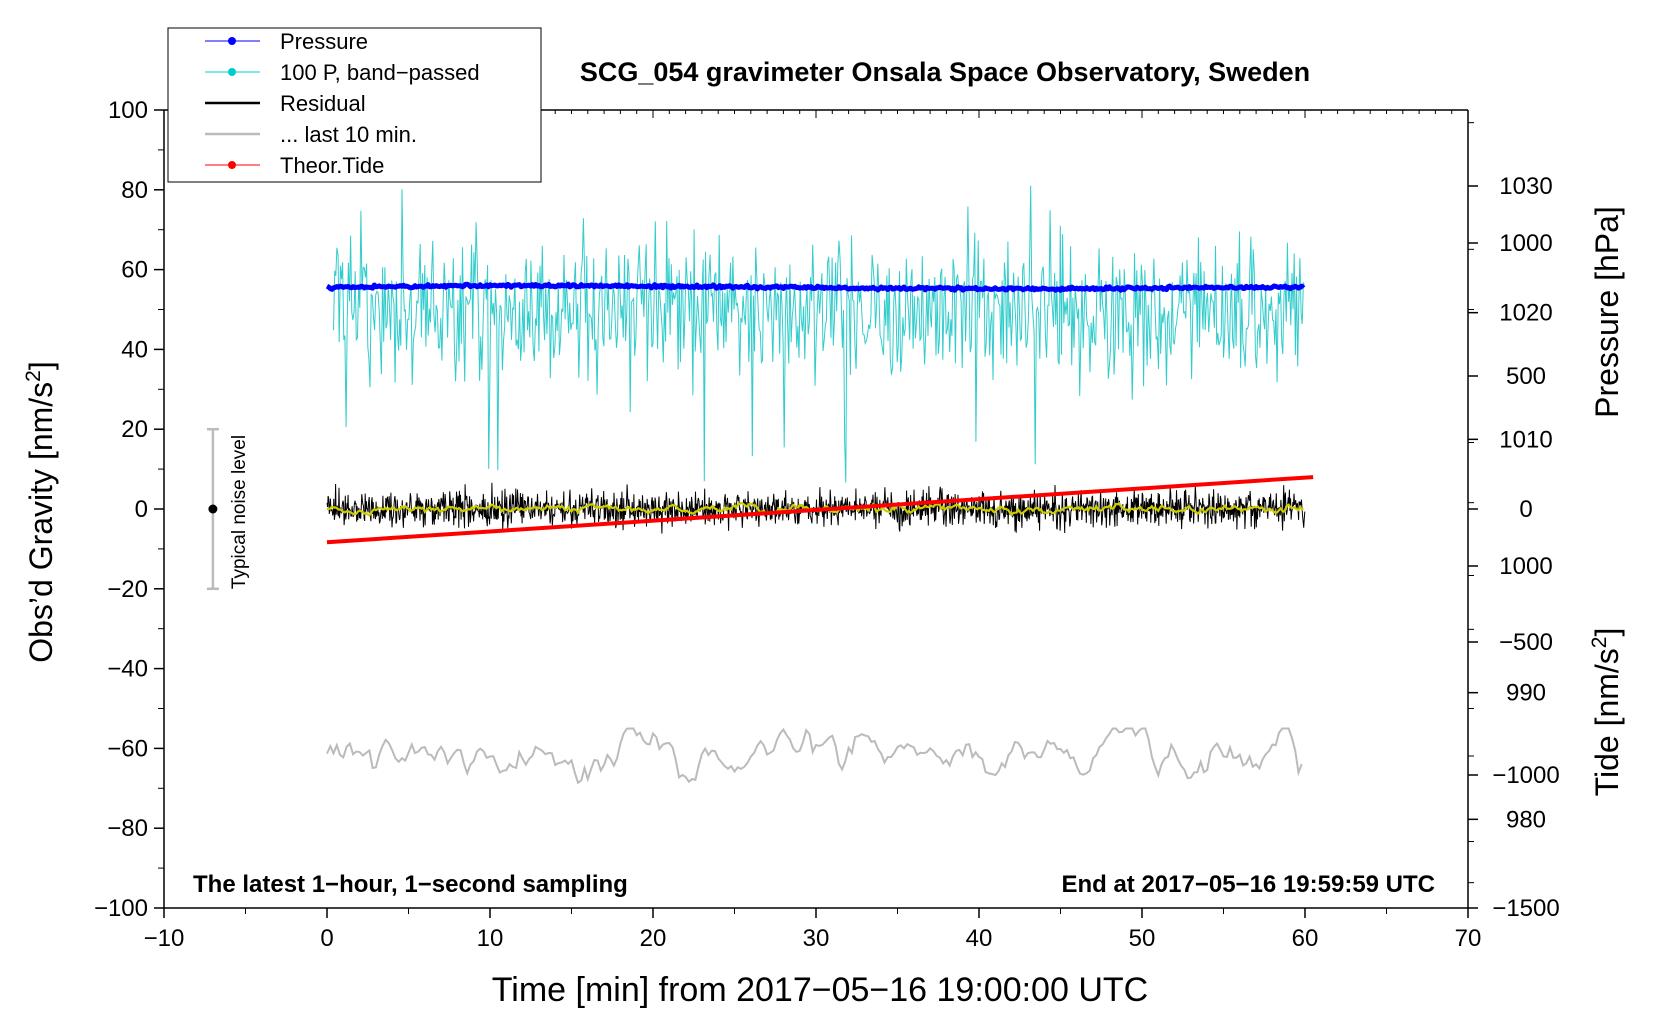  I want to click on tide-tick-label: 500, so click(1526, 376).